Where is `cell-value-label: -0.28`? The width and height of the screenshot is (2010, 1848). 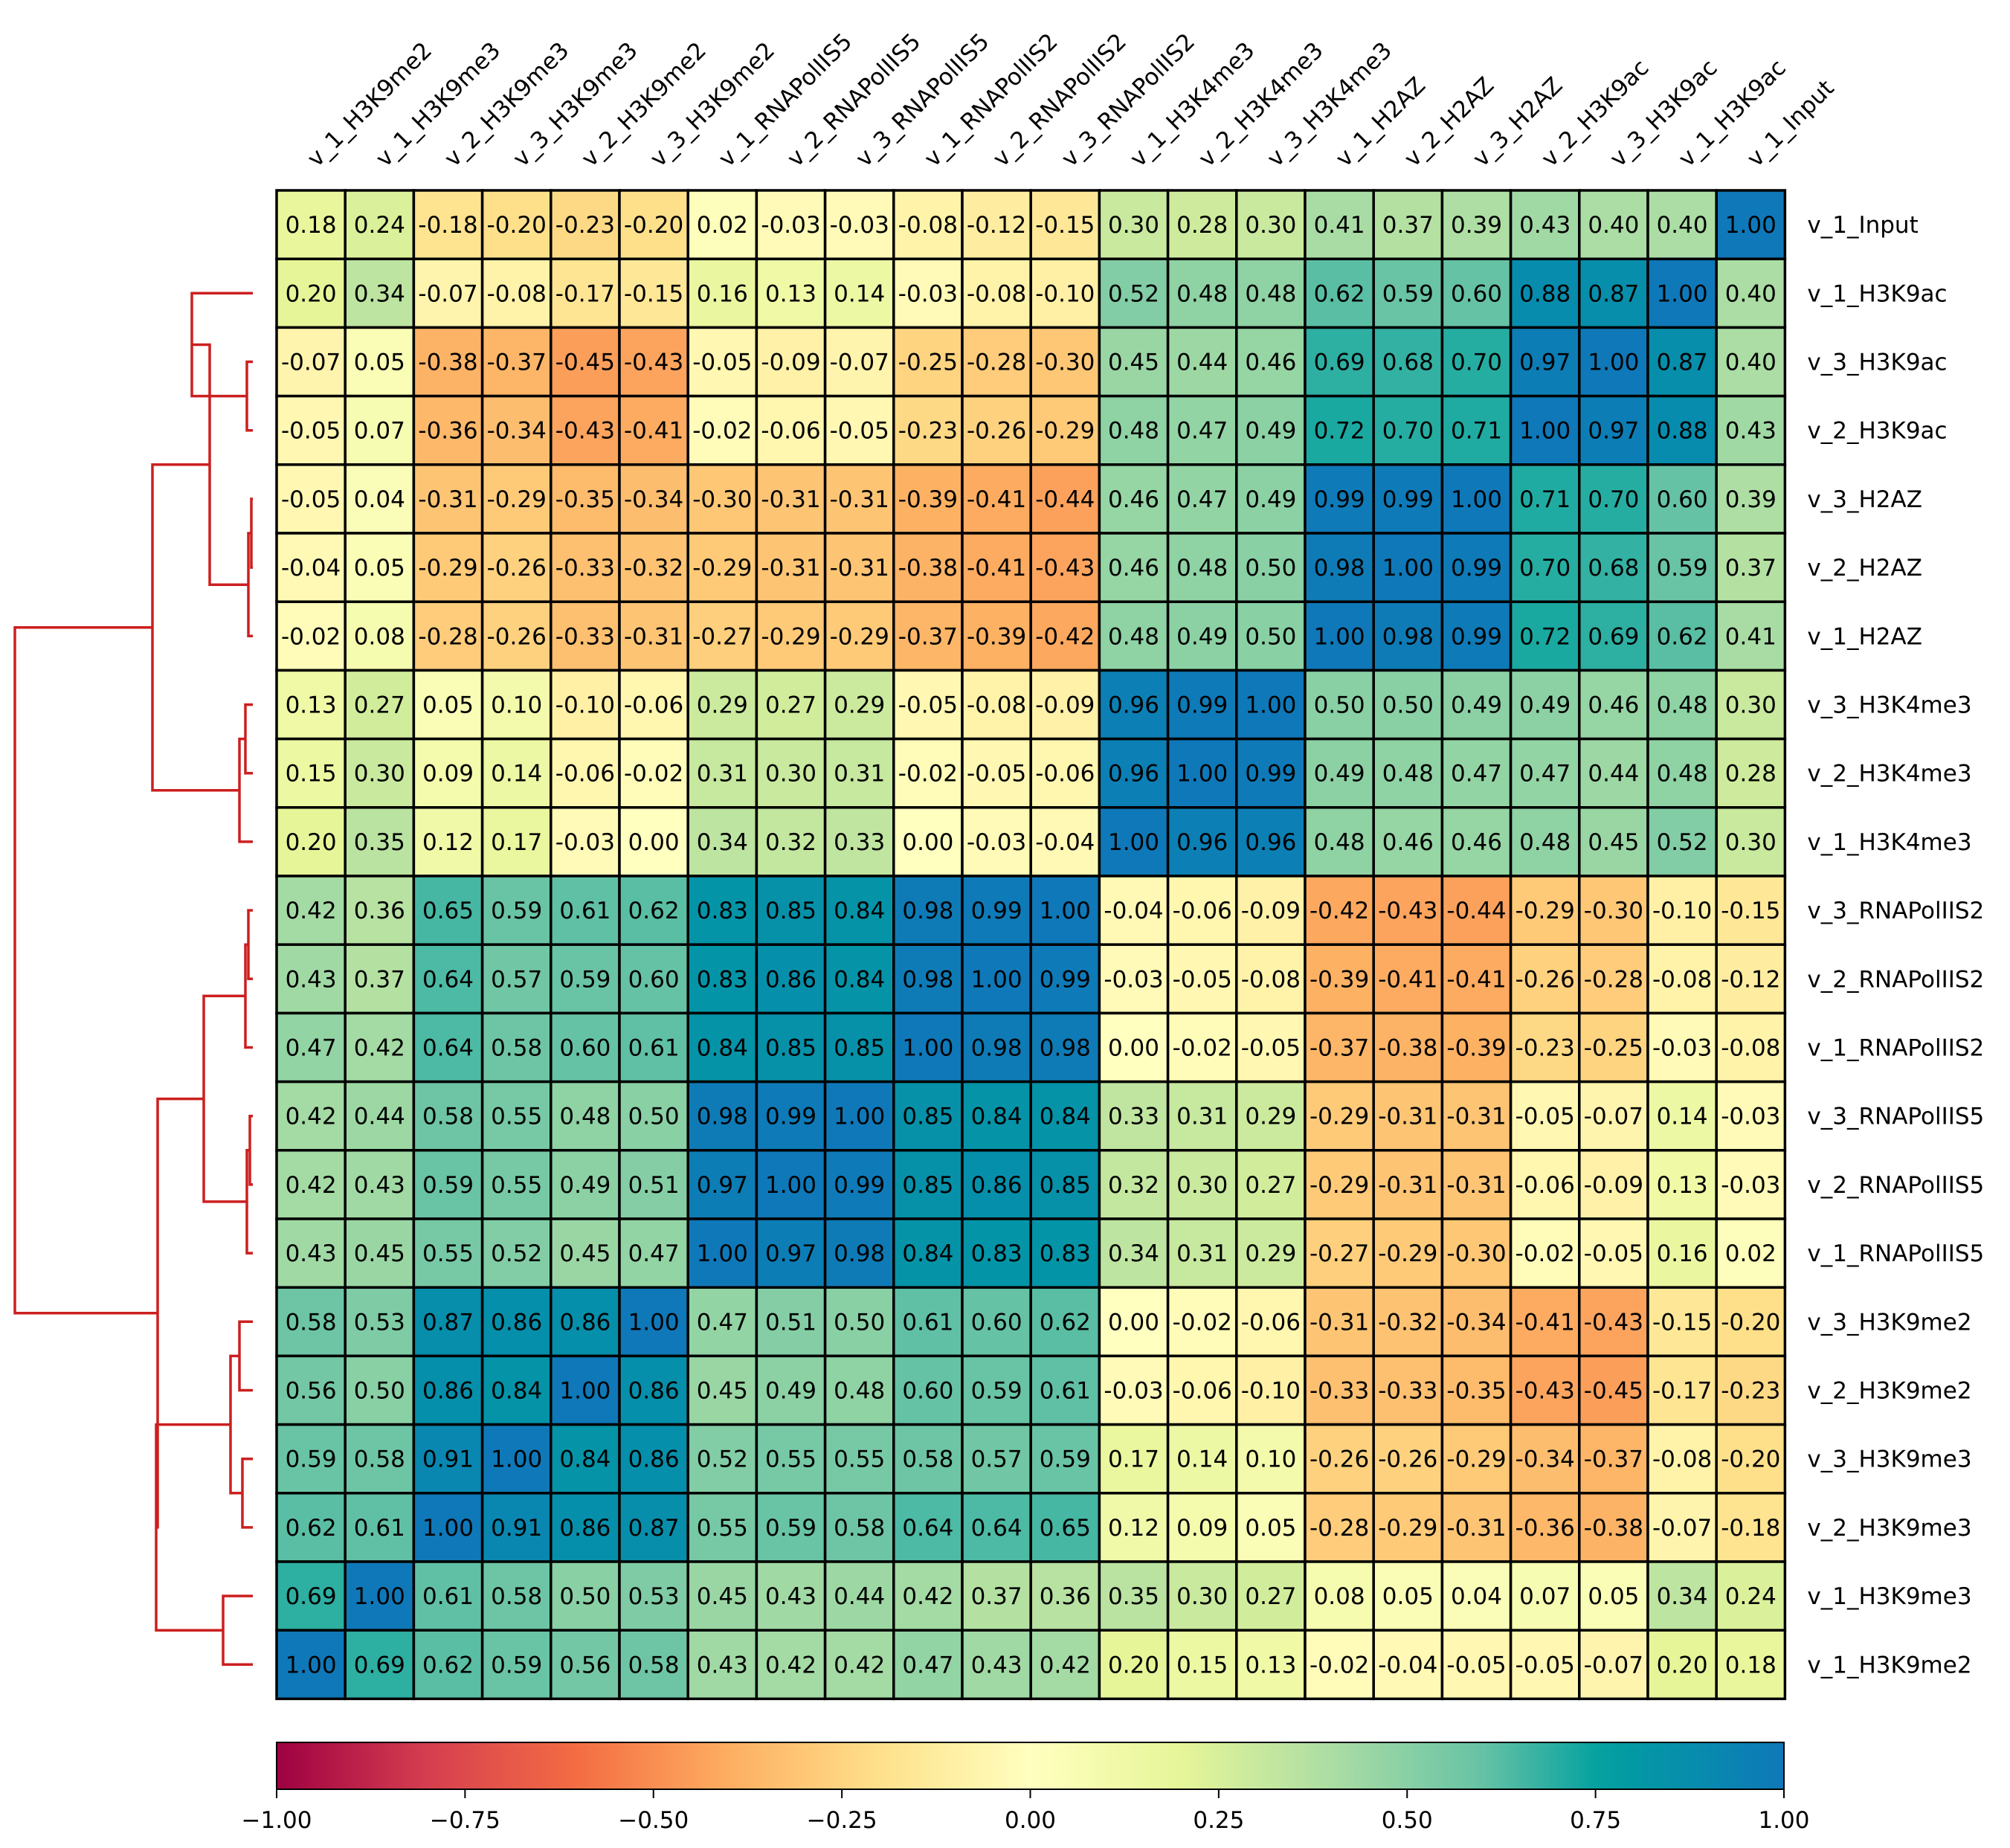
cell-value-label: -0.28 is located at coordinates (448, 636).